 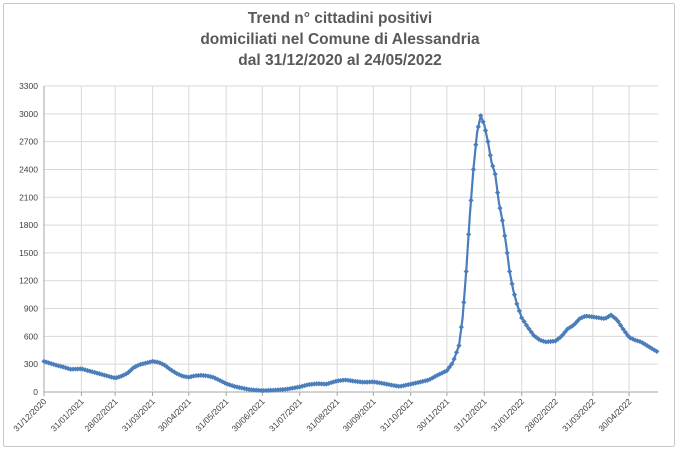 I want to click on y-tick-label: 1200, so click(x=28, y=281).